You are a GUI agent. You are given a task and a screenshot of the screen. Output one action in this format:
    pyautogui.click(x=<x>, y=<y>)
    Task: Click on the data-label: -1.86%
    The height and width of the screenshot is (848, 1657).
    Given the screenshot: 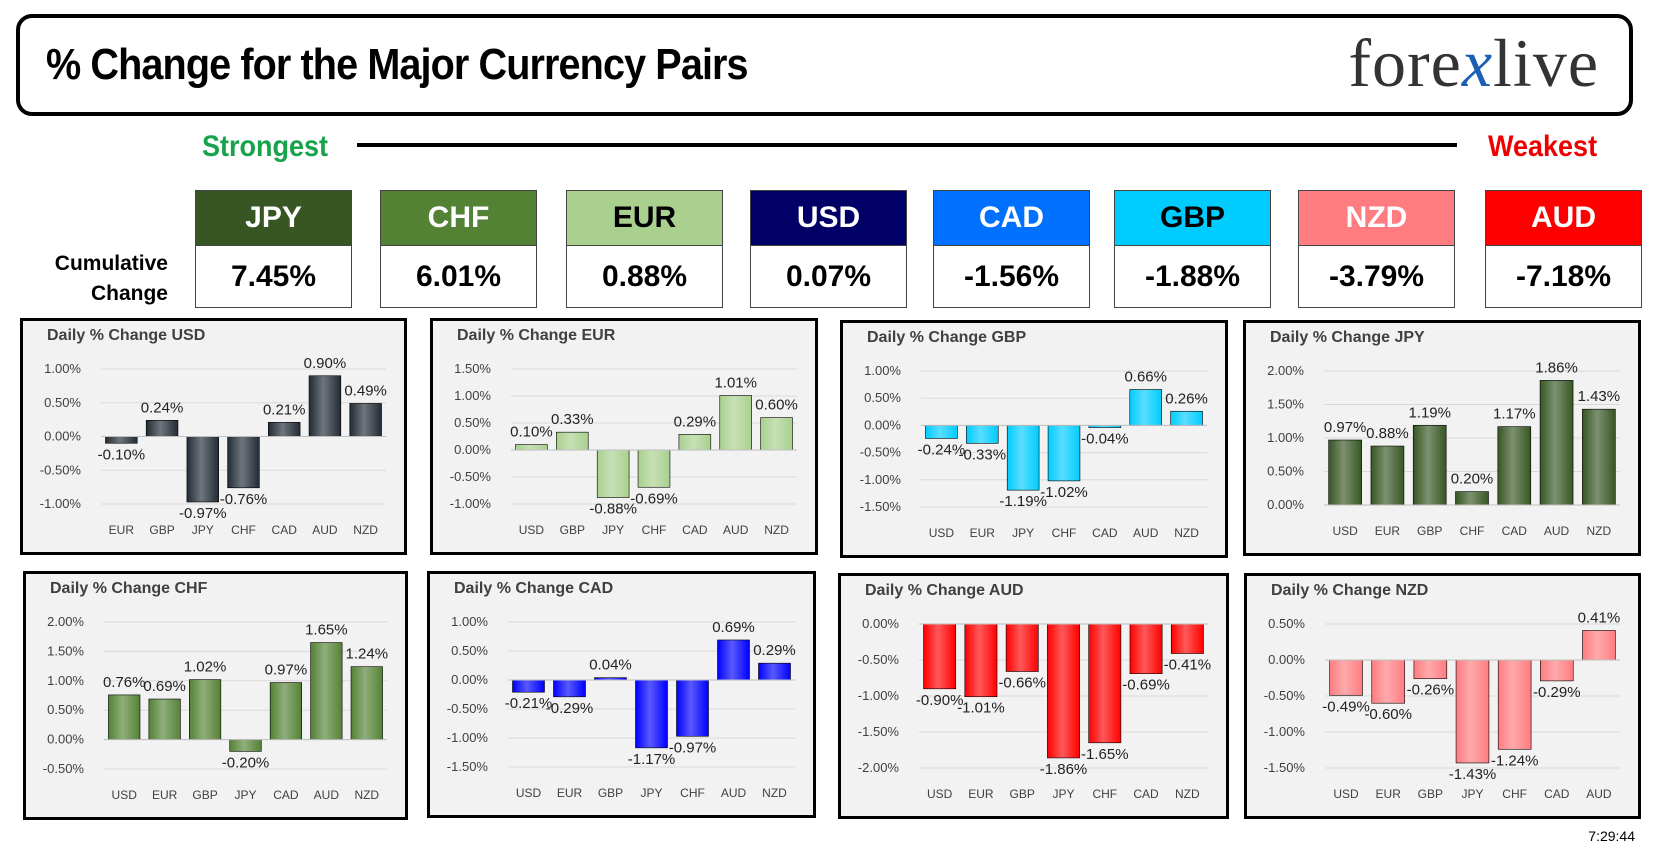 What is the action you would take?
    pyautogui.click(x=1064, y=769)
    